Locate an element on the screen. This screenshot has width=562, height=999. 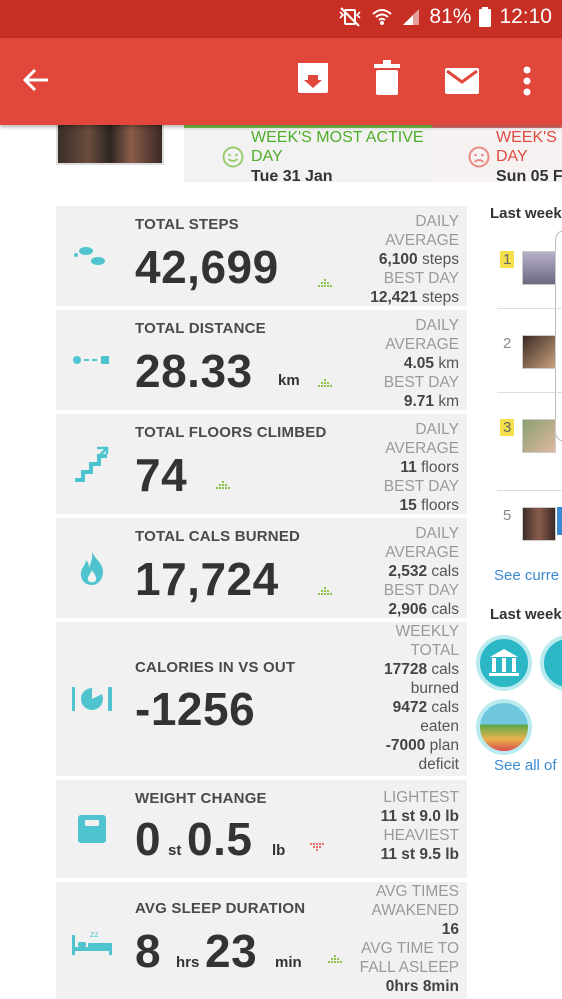
distance-unit: km is located at coordinates (289, 380).